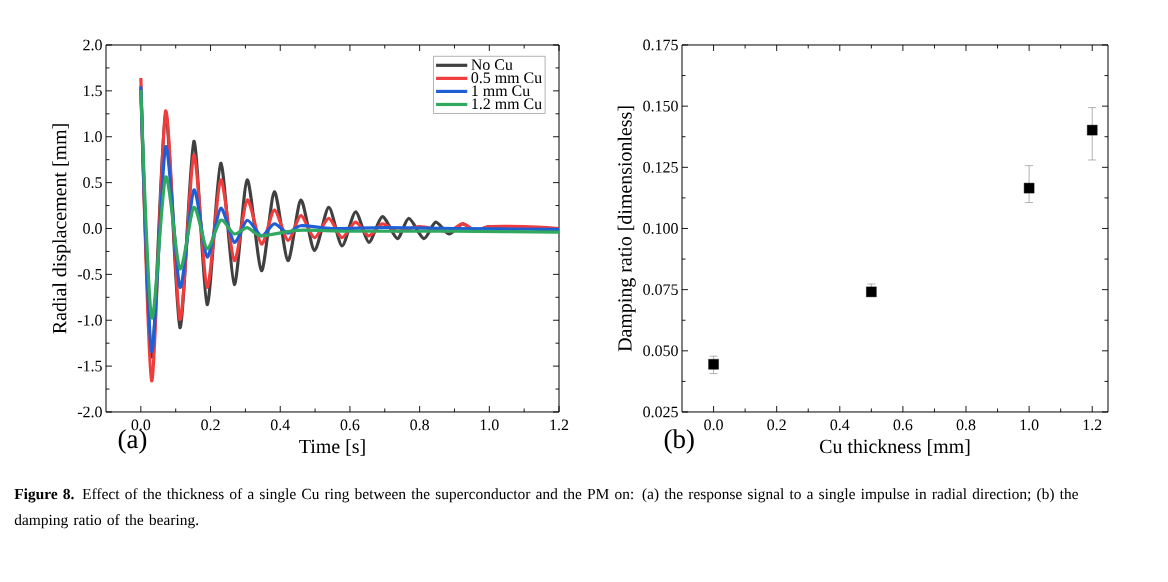 The height and width of the screenshot is (582, 1168). I want to click on x-axis-title: Time [s], so click(332, 447).